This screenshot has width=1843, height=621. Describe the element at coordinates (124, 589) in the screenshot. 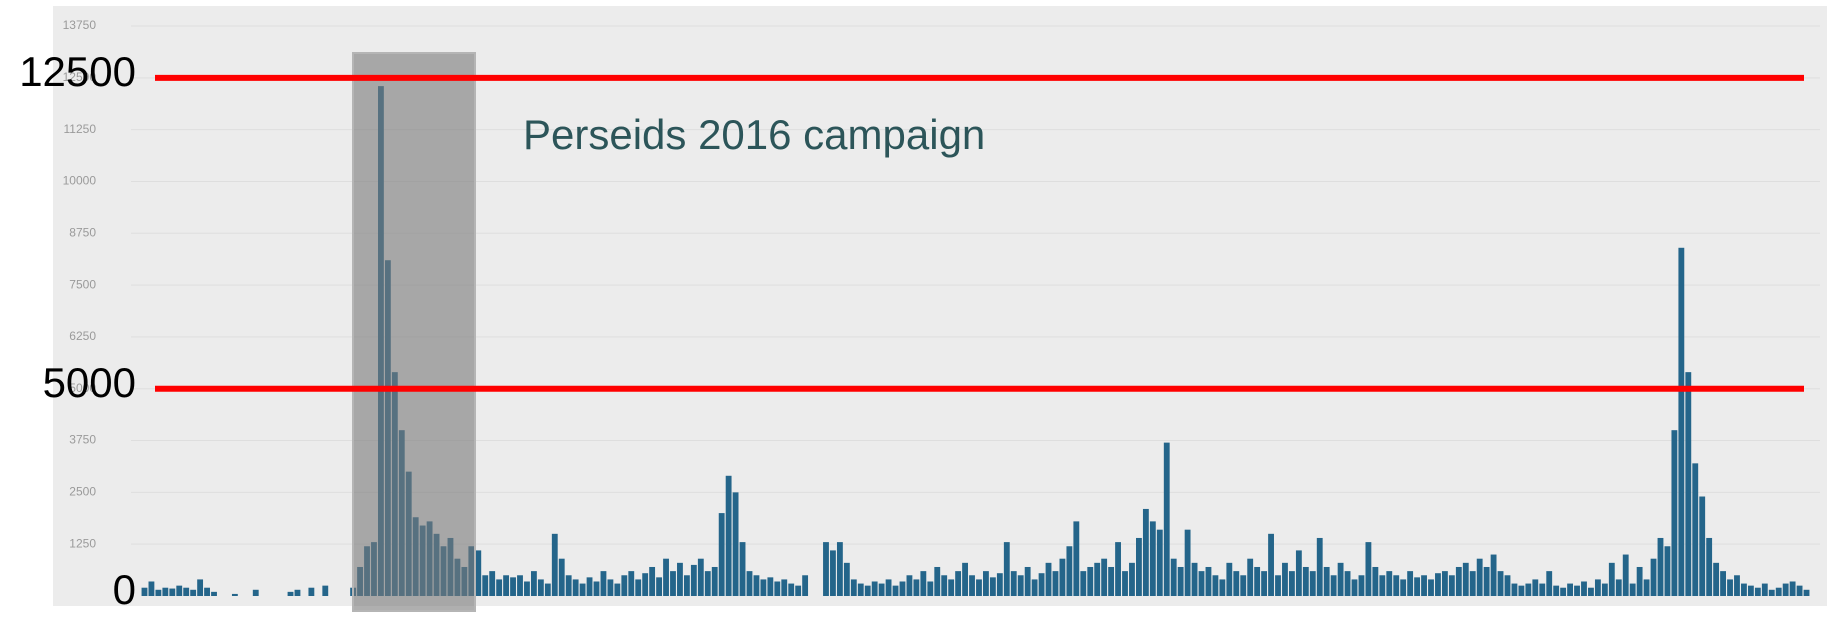

I see `reference-label: 0` at that location.